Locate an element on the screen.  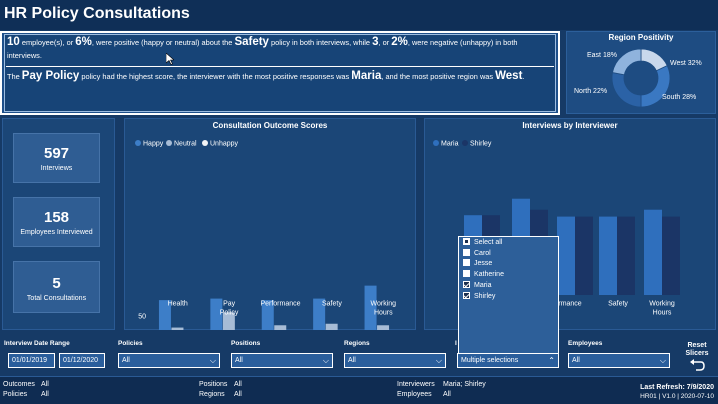
outcome-chart-title: Consultation Outcome Scores is located at coordinates (270, 125).